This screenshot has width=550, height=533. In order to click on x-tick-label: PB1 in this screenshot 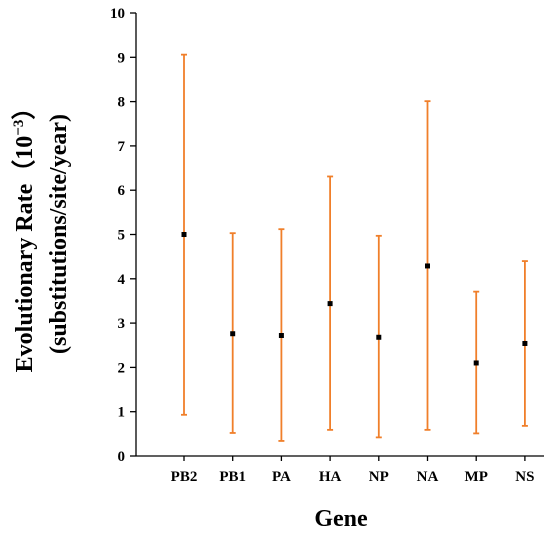, I will do `click(232, 477)`.